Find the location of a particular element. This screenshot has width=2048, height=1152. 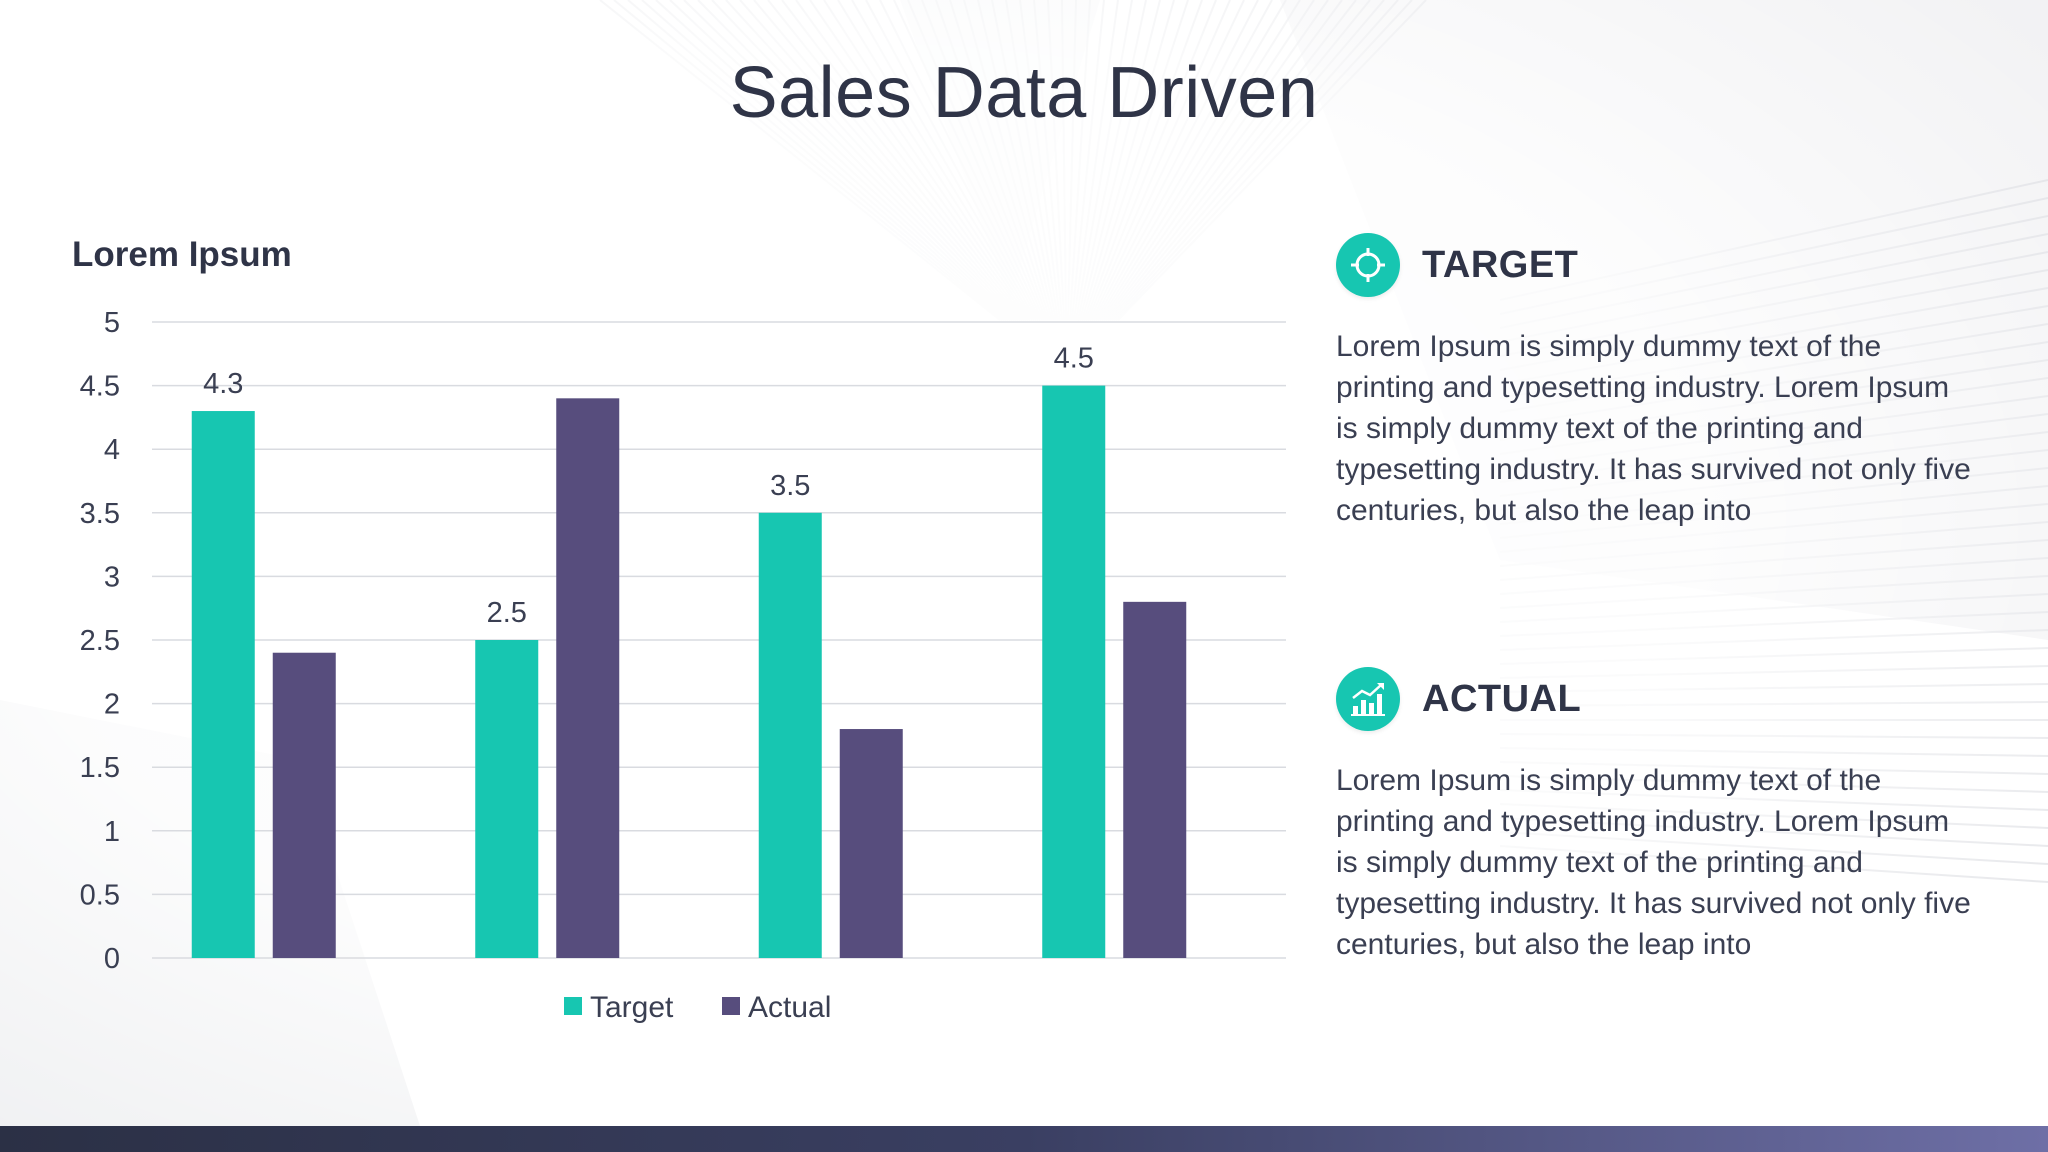

target-panel-title: TARGET is located at coordinates (1500, 264).